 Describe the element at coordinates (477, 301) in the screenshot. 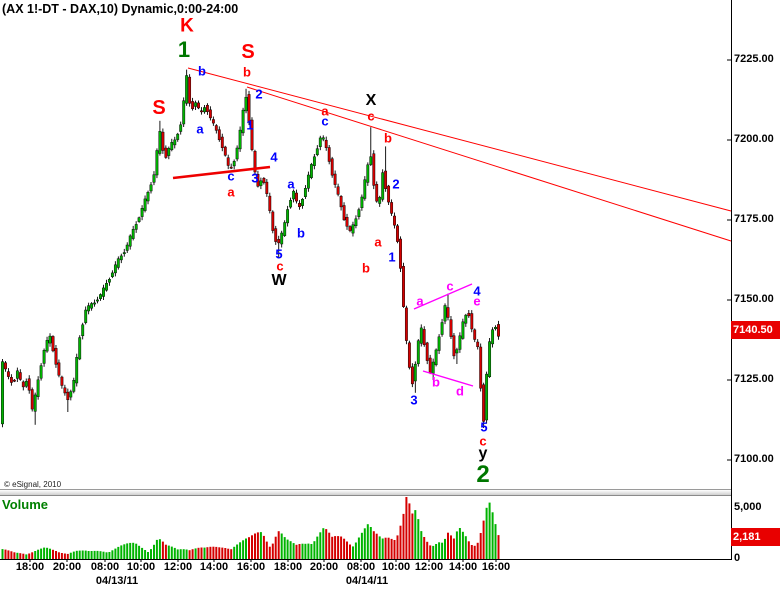

I see `wave-label-e: e` at that location.